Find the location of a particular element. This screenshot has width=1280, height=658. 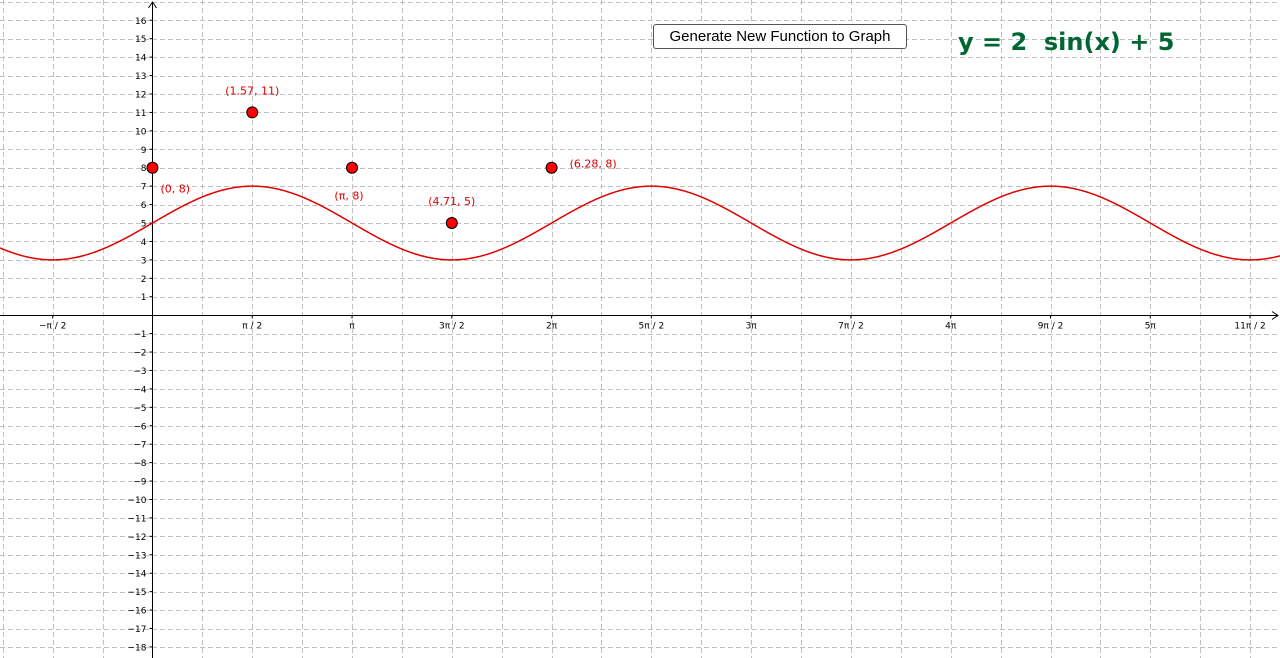

y-tick-label: 7 is located at coordinates (144, 188).